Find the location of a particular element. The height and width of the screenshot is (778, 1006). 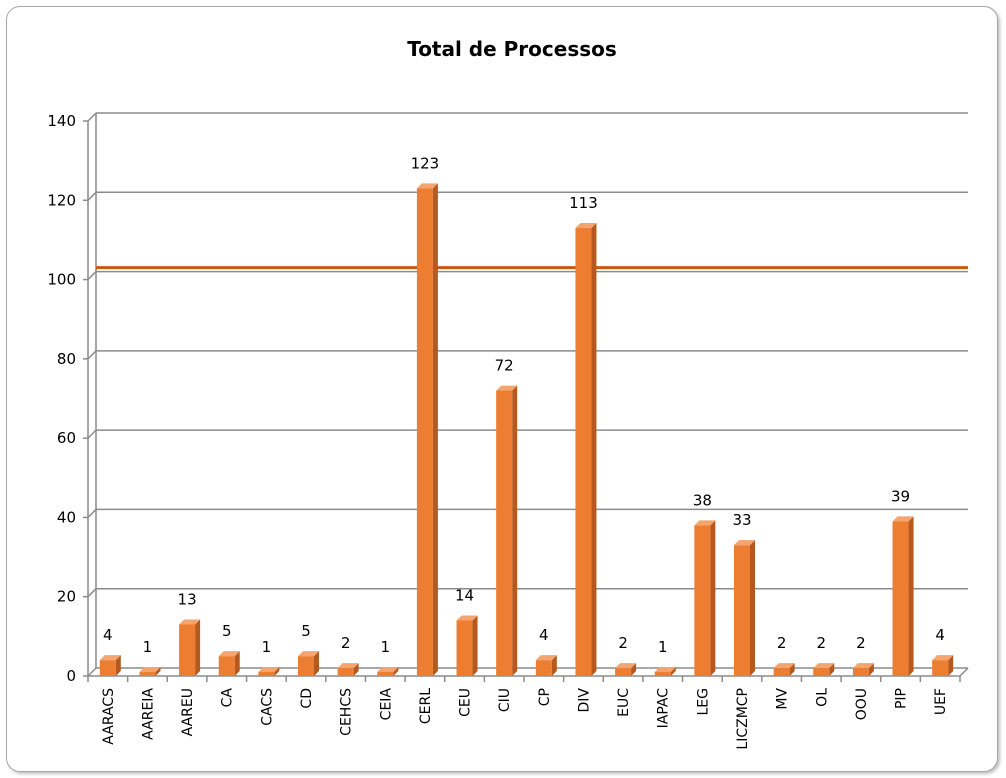

category-label: CIU is located at coordinates (505, 700).